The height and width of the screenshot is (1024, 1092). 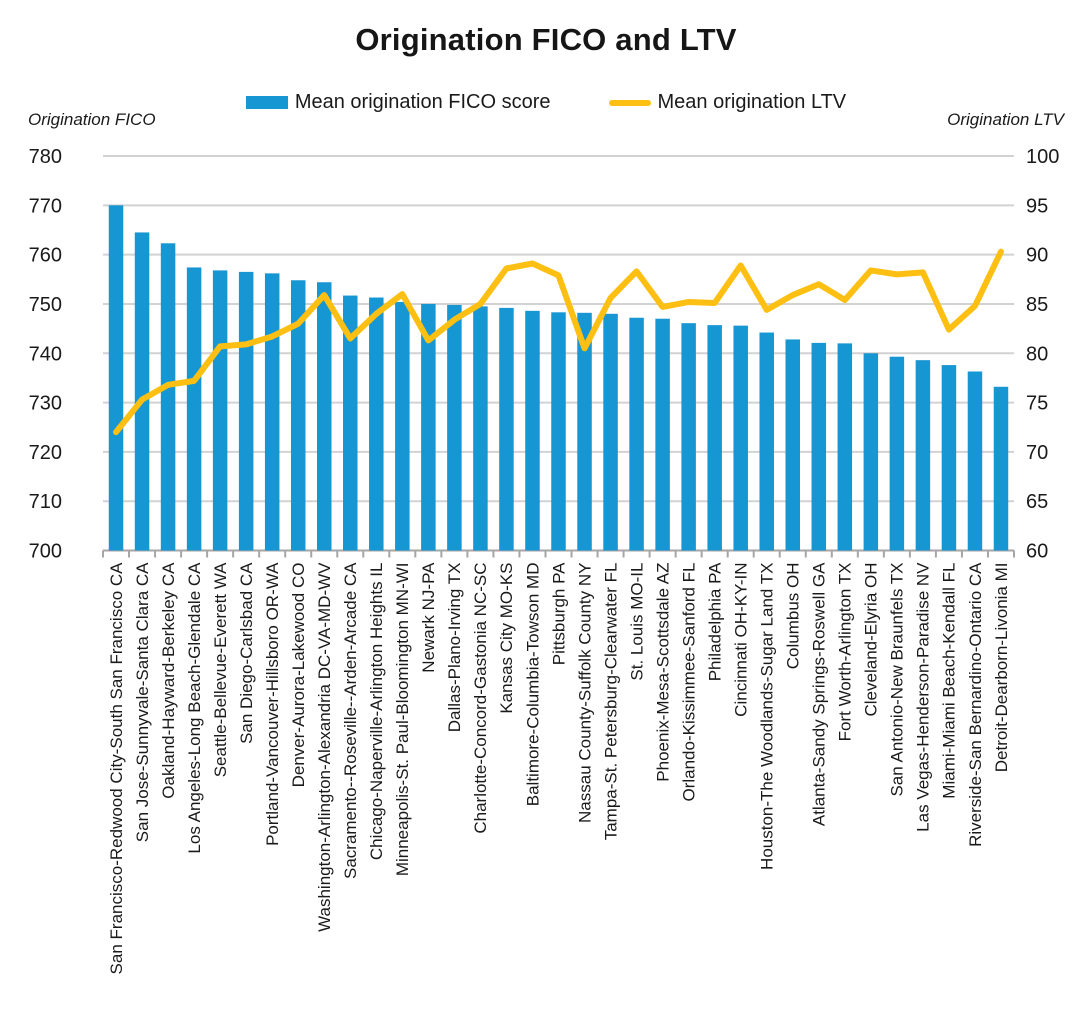 What do you see at coordinates (45, 552) in the screenshot?
I see `y-tick-label-left: 700` at bounding box center [45, 552].